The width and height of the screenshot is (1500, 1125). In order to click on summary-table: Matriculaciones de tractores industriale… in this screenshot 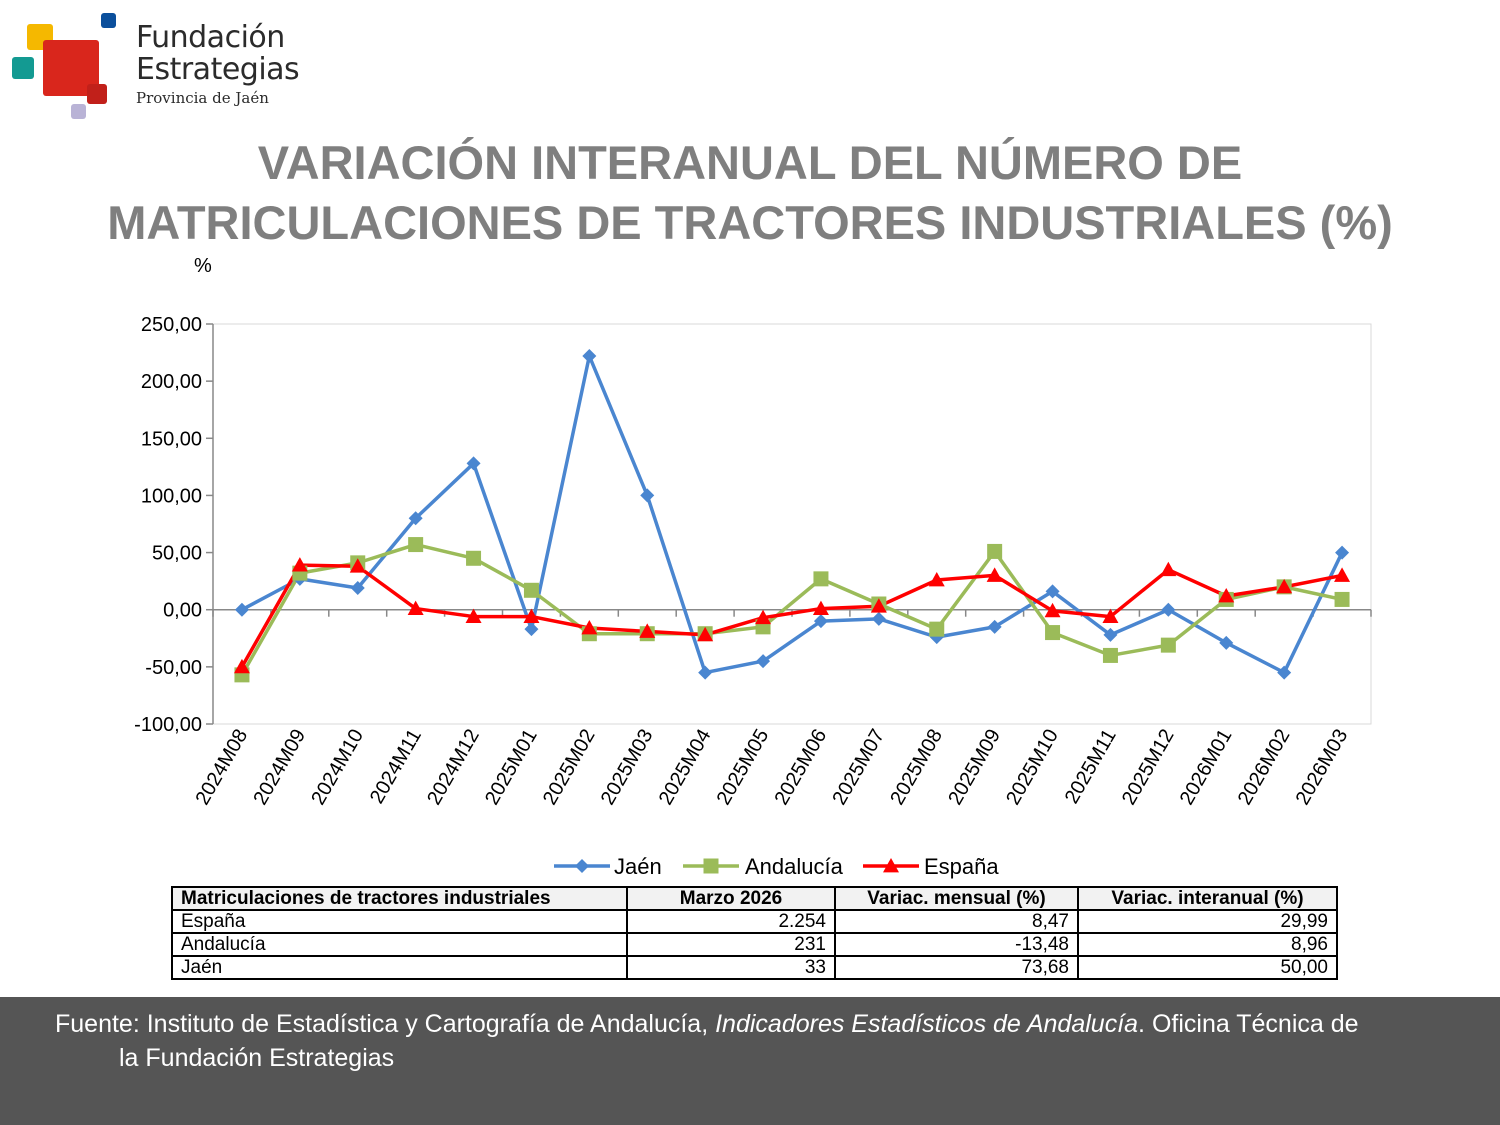, I will do `click(754, 933)`.